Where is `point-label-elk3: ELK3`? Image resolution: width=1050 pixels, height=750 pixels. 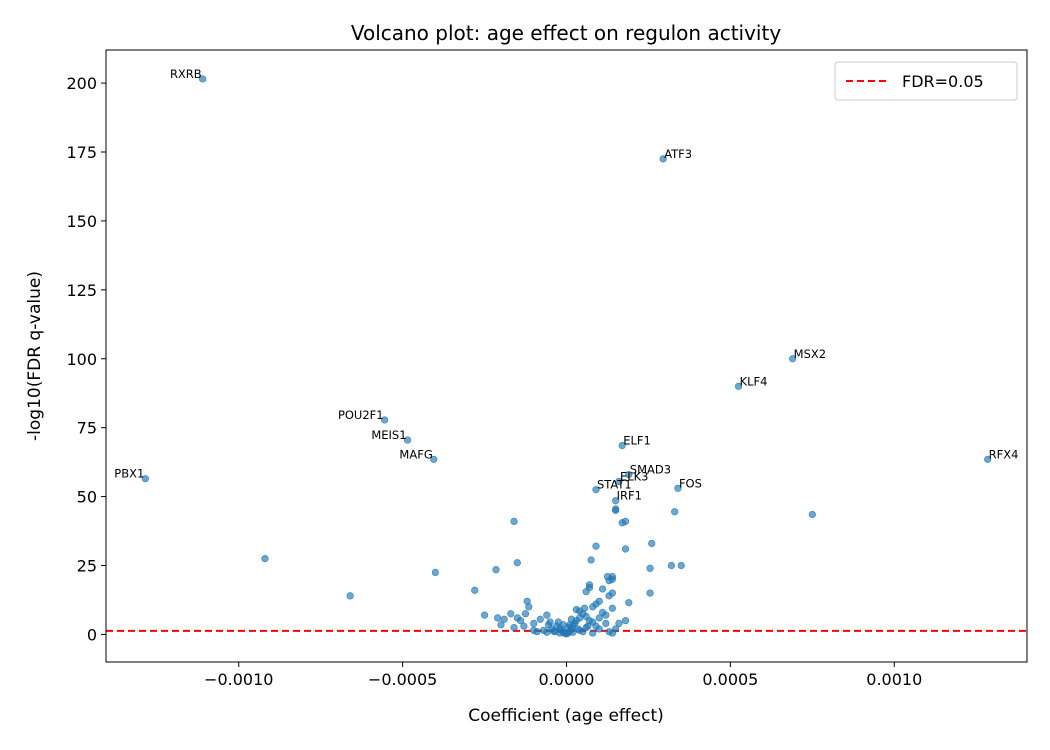 point-label-elk3: ELK3 is located at coordinates (634, 476).